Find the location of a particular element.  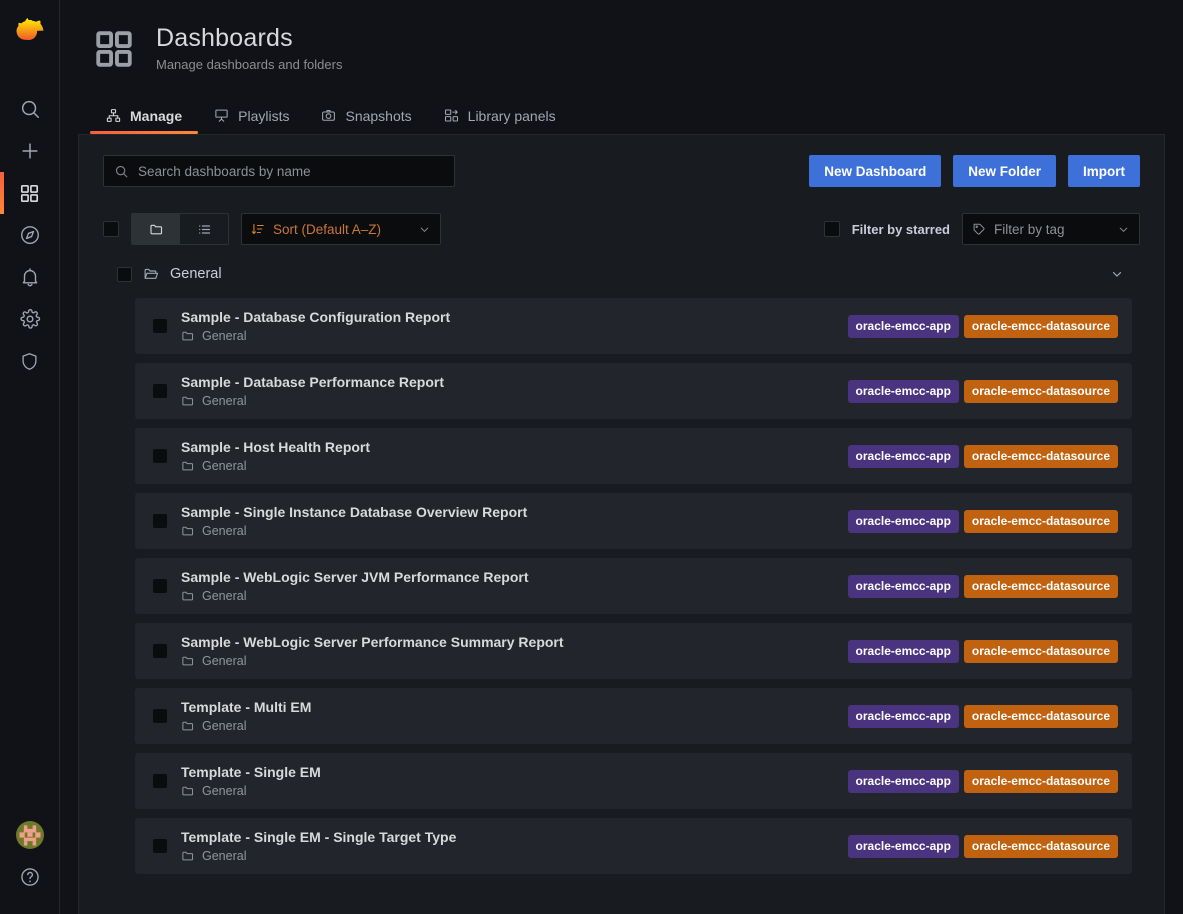

view-folders-button is located at coordinates (156, 229).